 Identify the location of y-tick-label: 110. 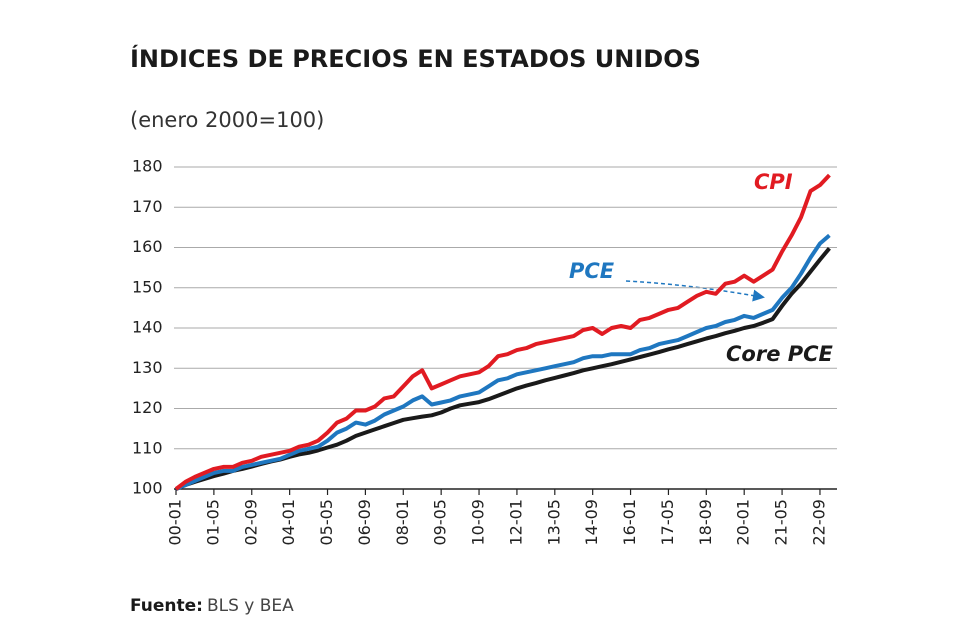
(147, 447).